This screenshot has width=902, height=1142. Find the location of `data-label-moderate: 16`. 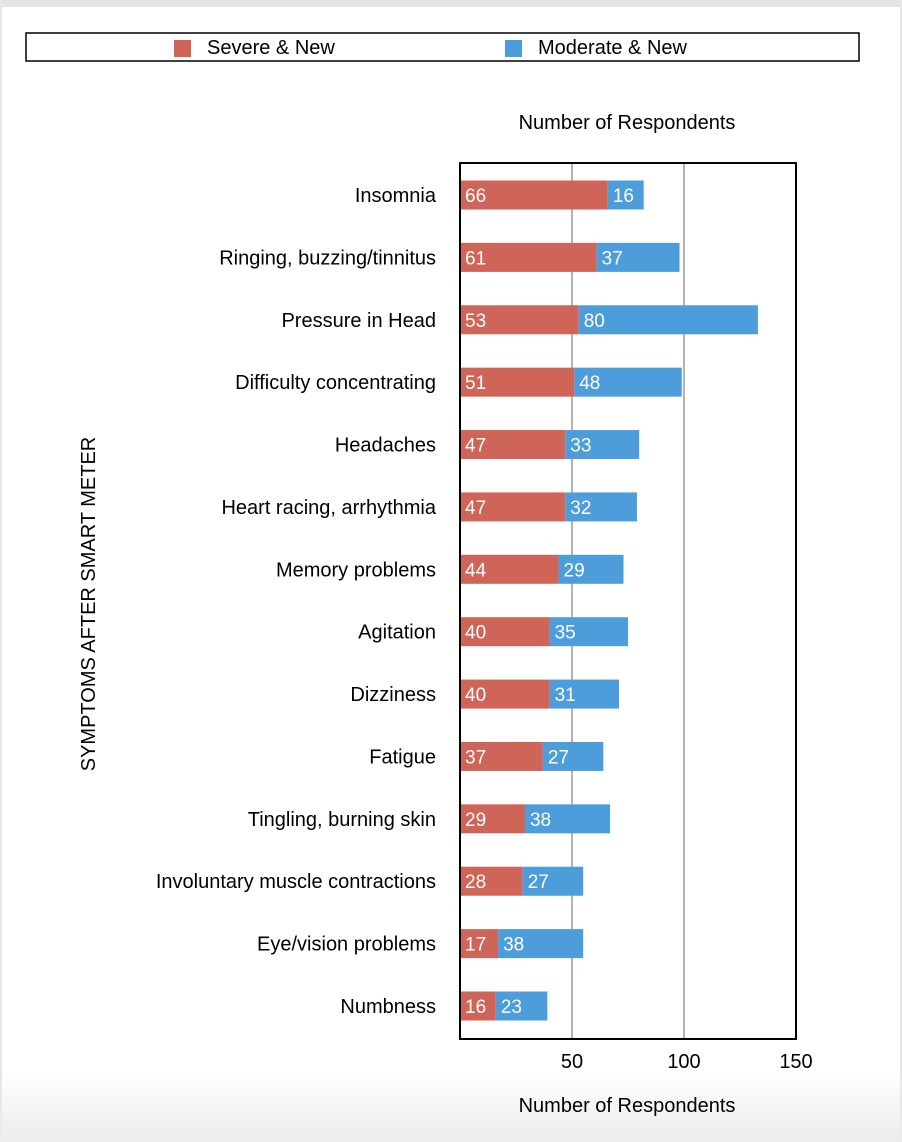

data-label-moderate: 16 is located at coordinates (623, 196).